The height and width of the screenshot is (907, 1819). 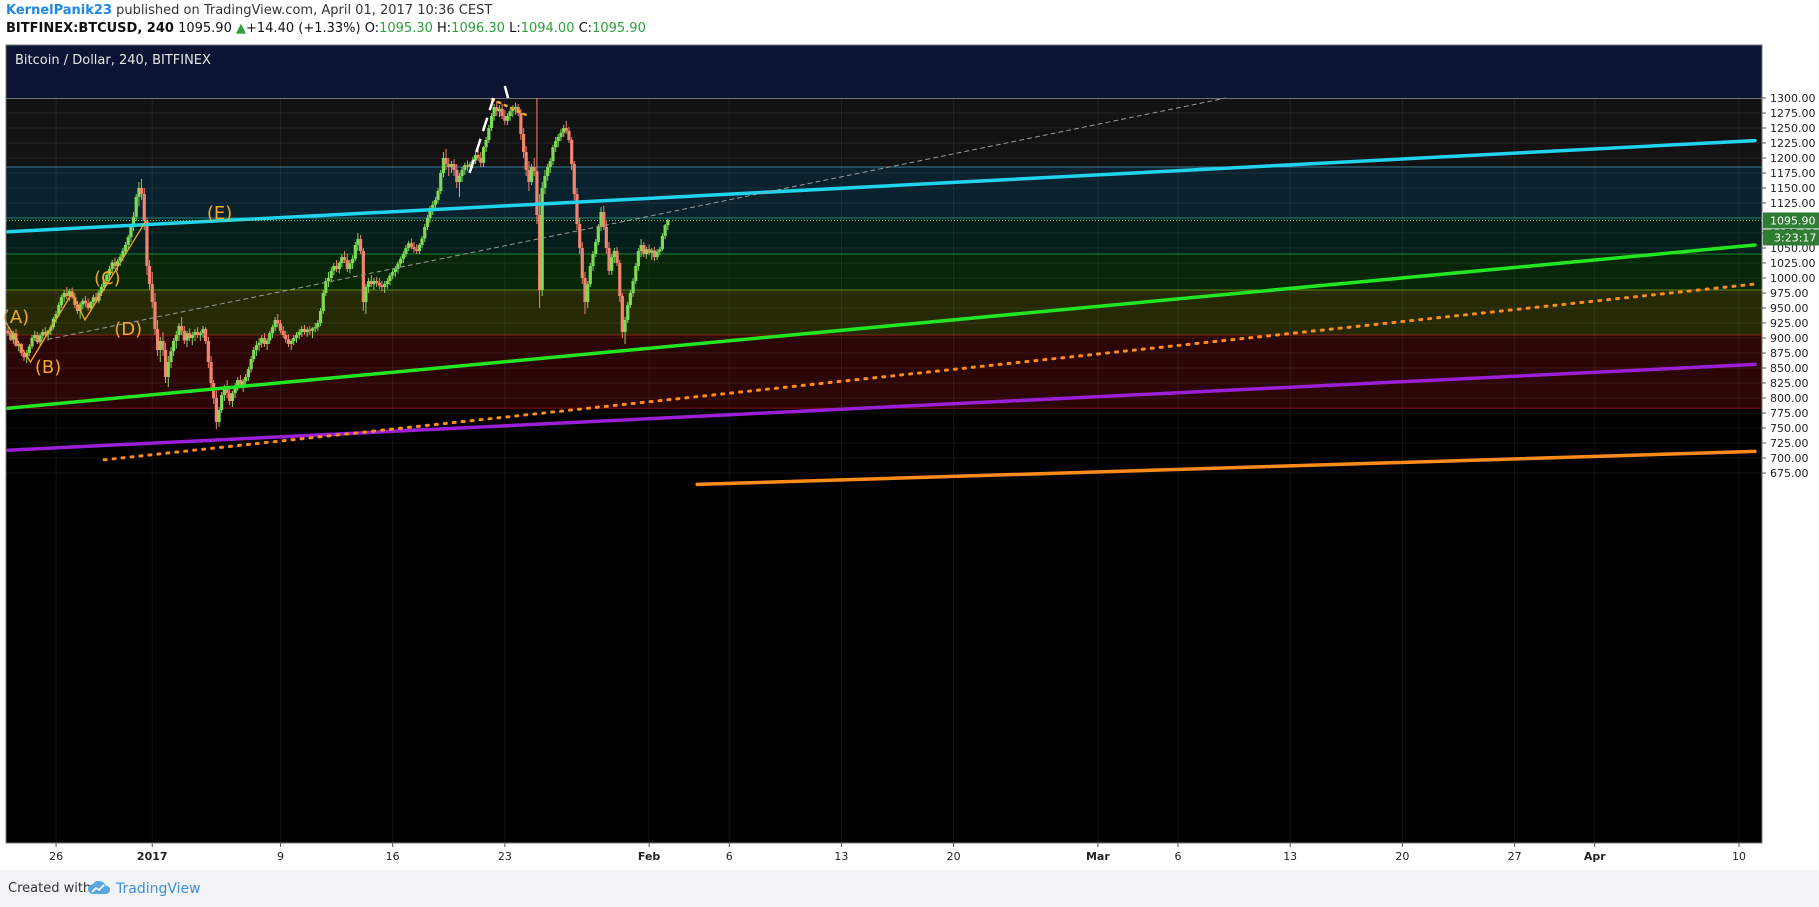 What do you see at coordinates (619, 28) in the screenshot?
I see `close-value: 1095.90` at bounding box center [619, 28].